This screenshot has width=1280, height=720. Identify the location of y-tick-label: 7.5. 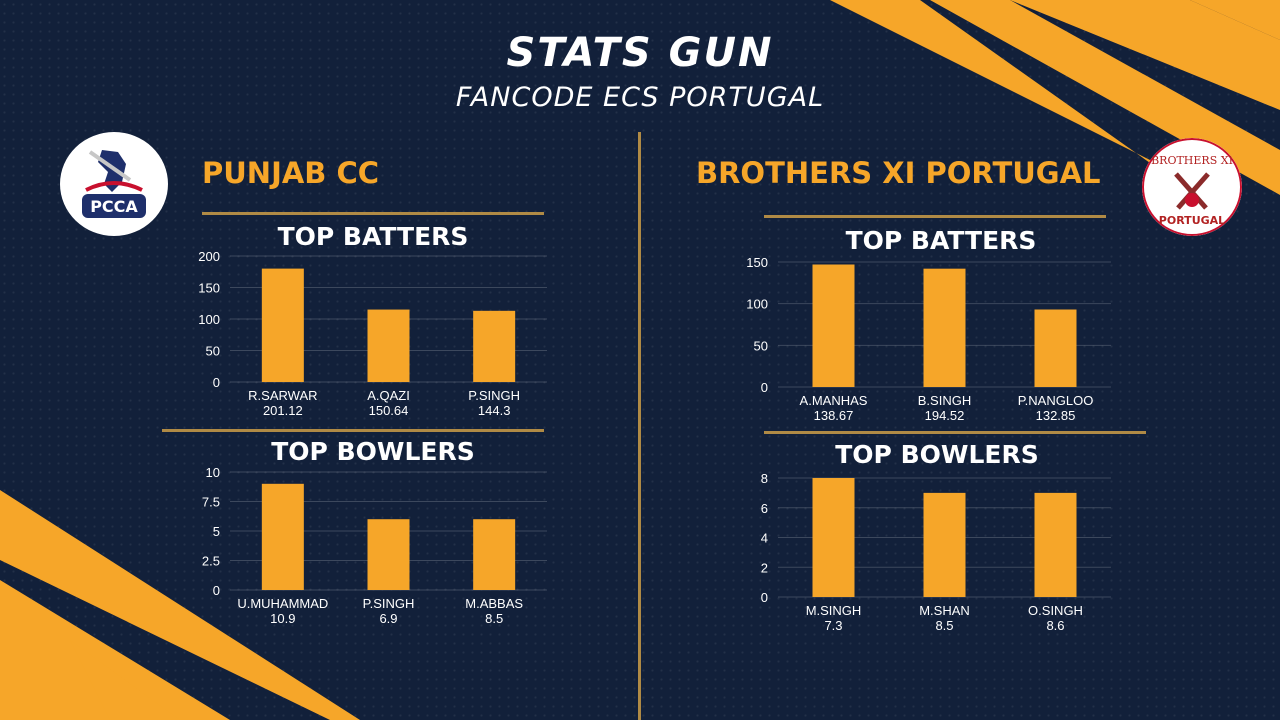
(211, 502).